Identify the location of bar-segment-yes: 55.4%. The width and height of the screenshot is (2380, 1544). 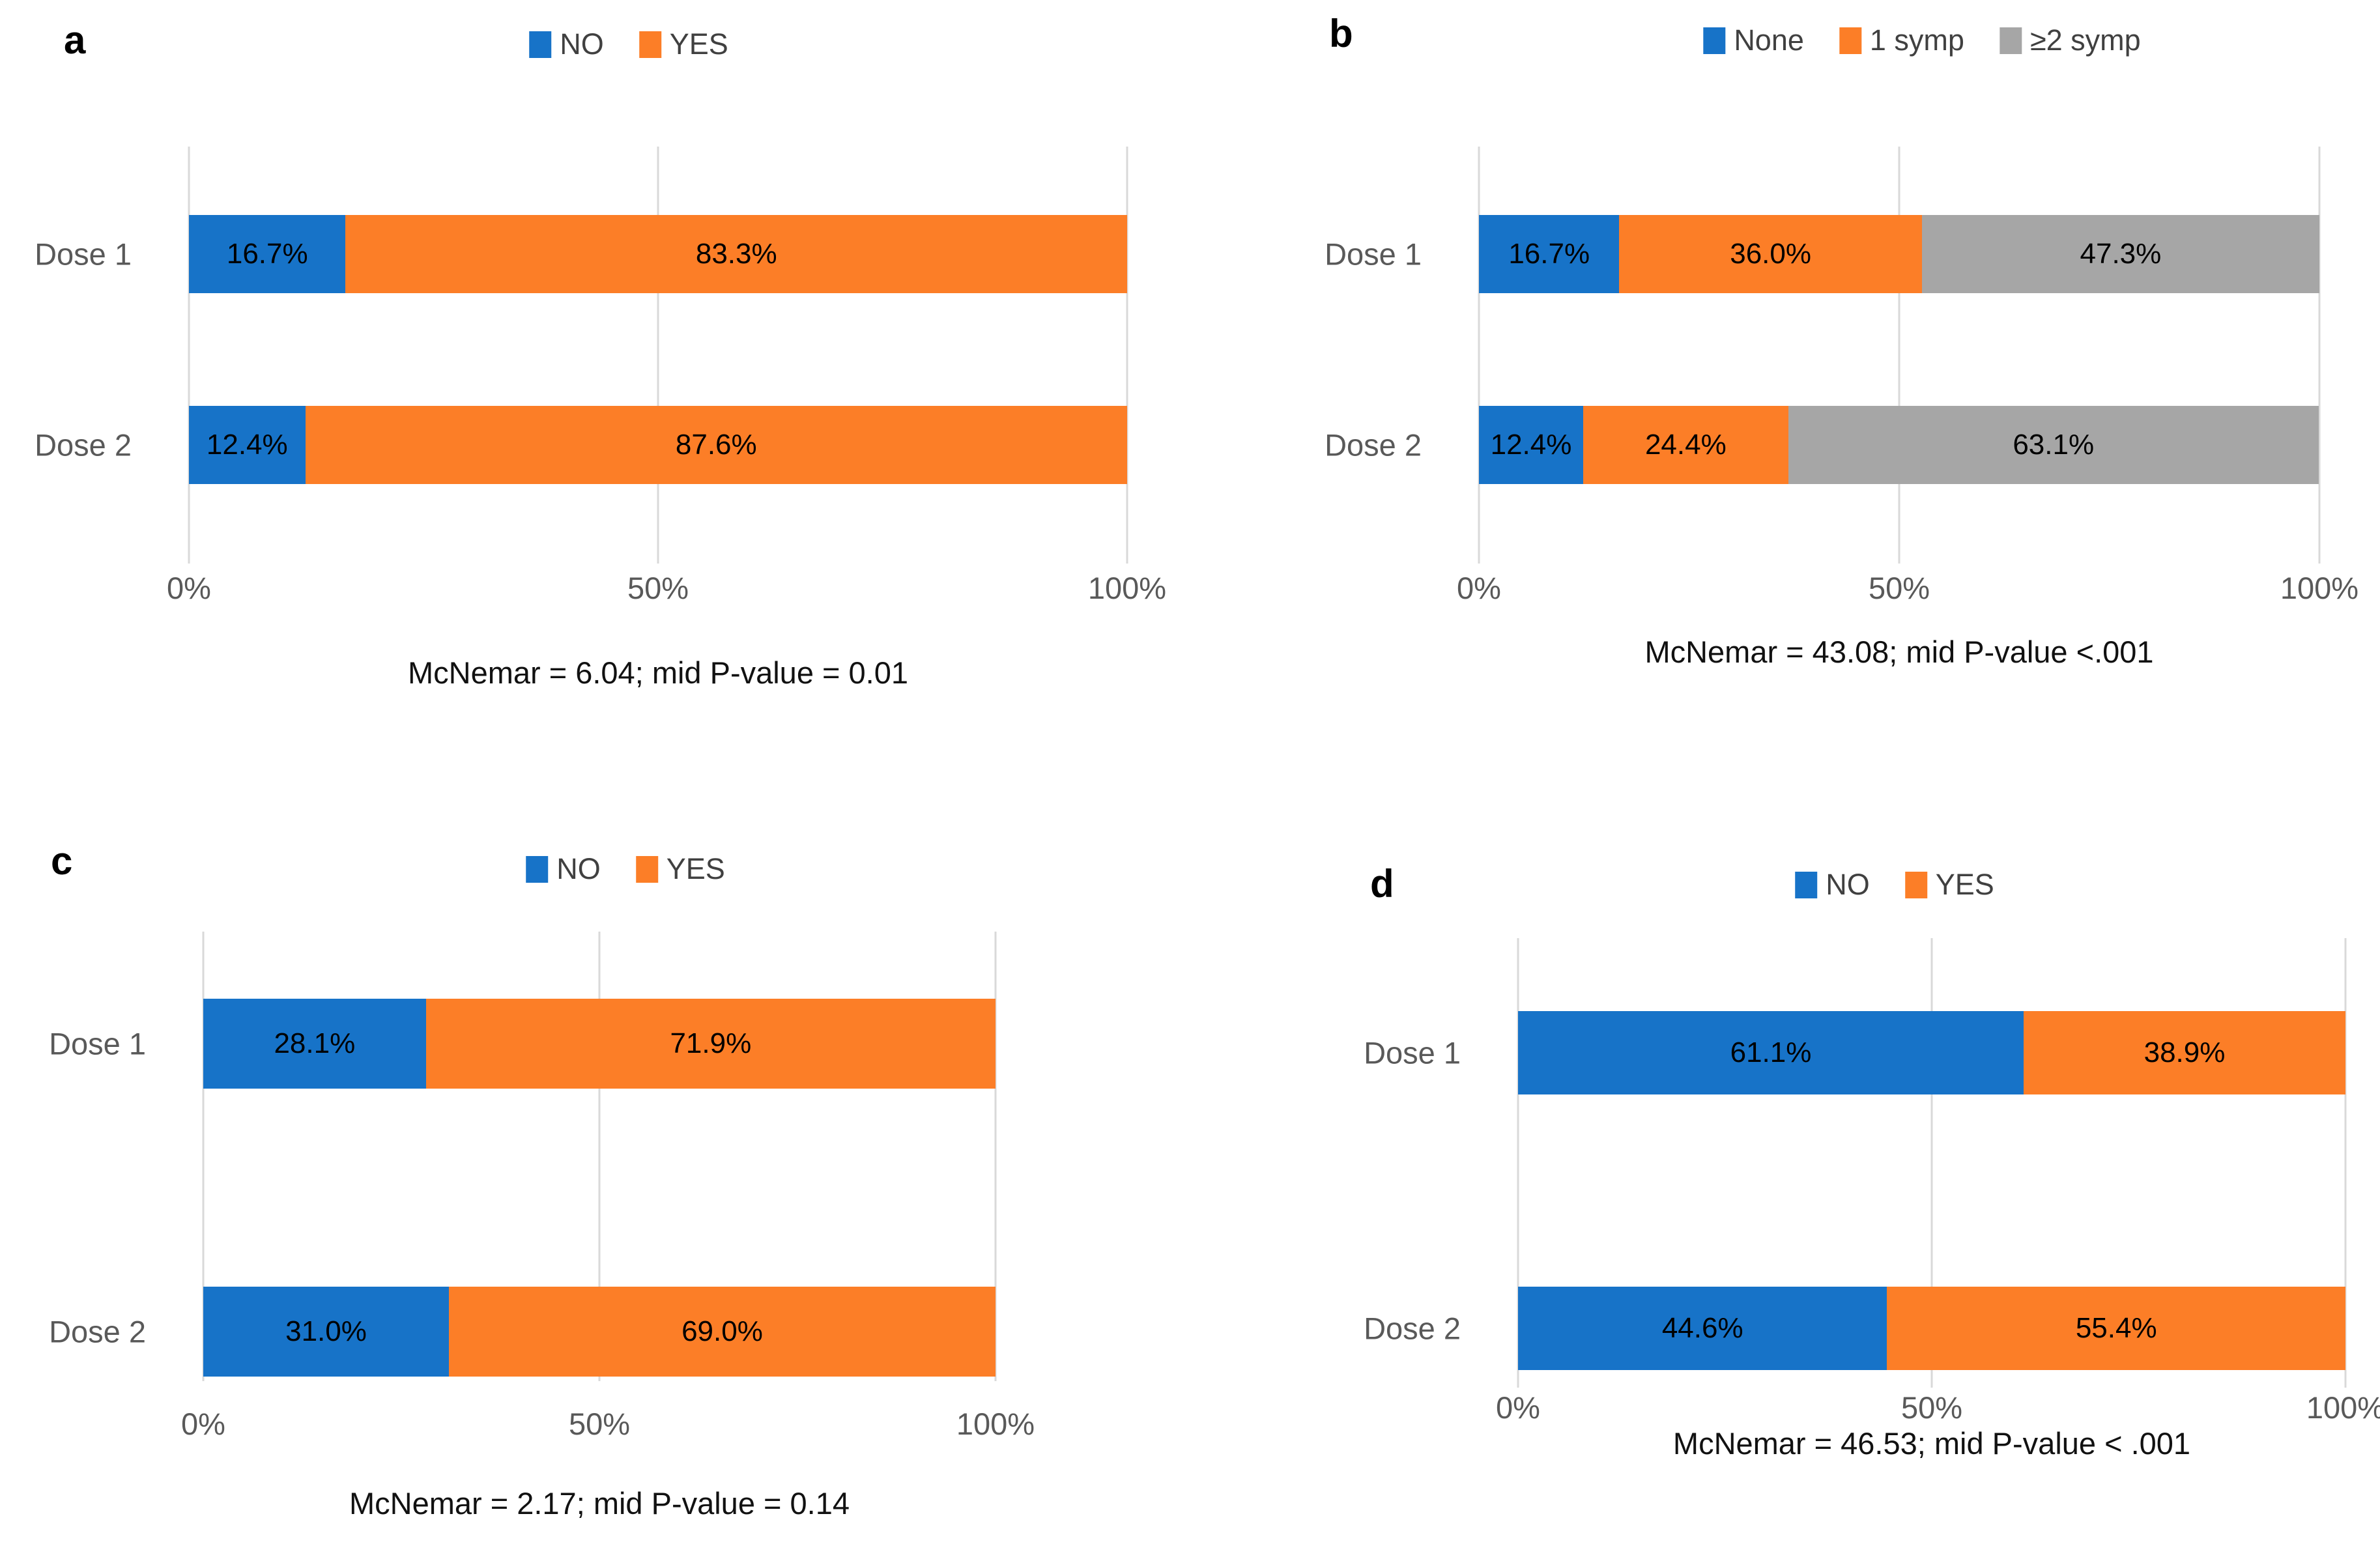
(2116, 1328).